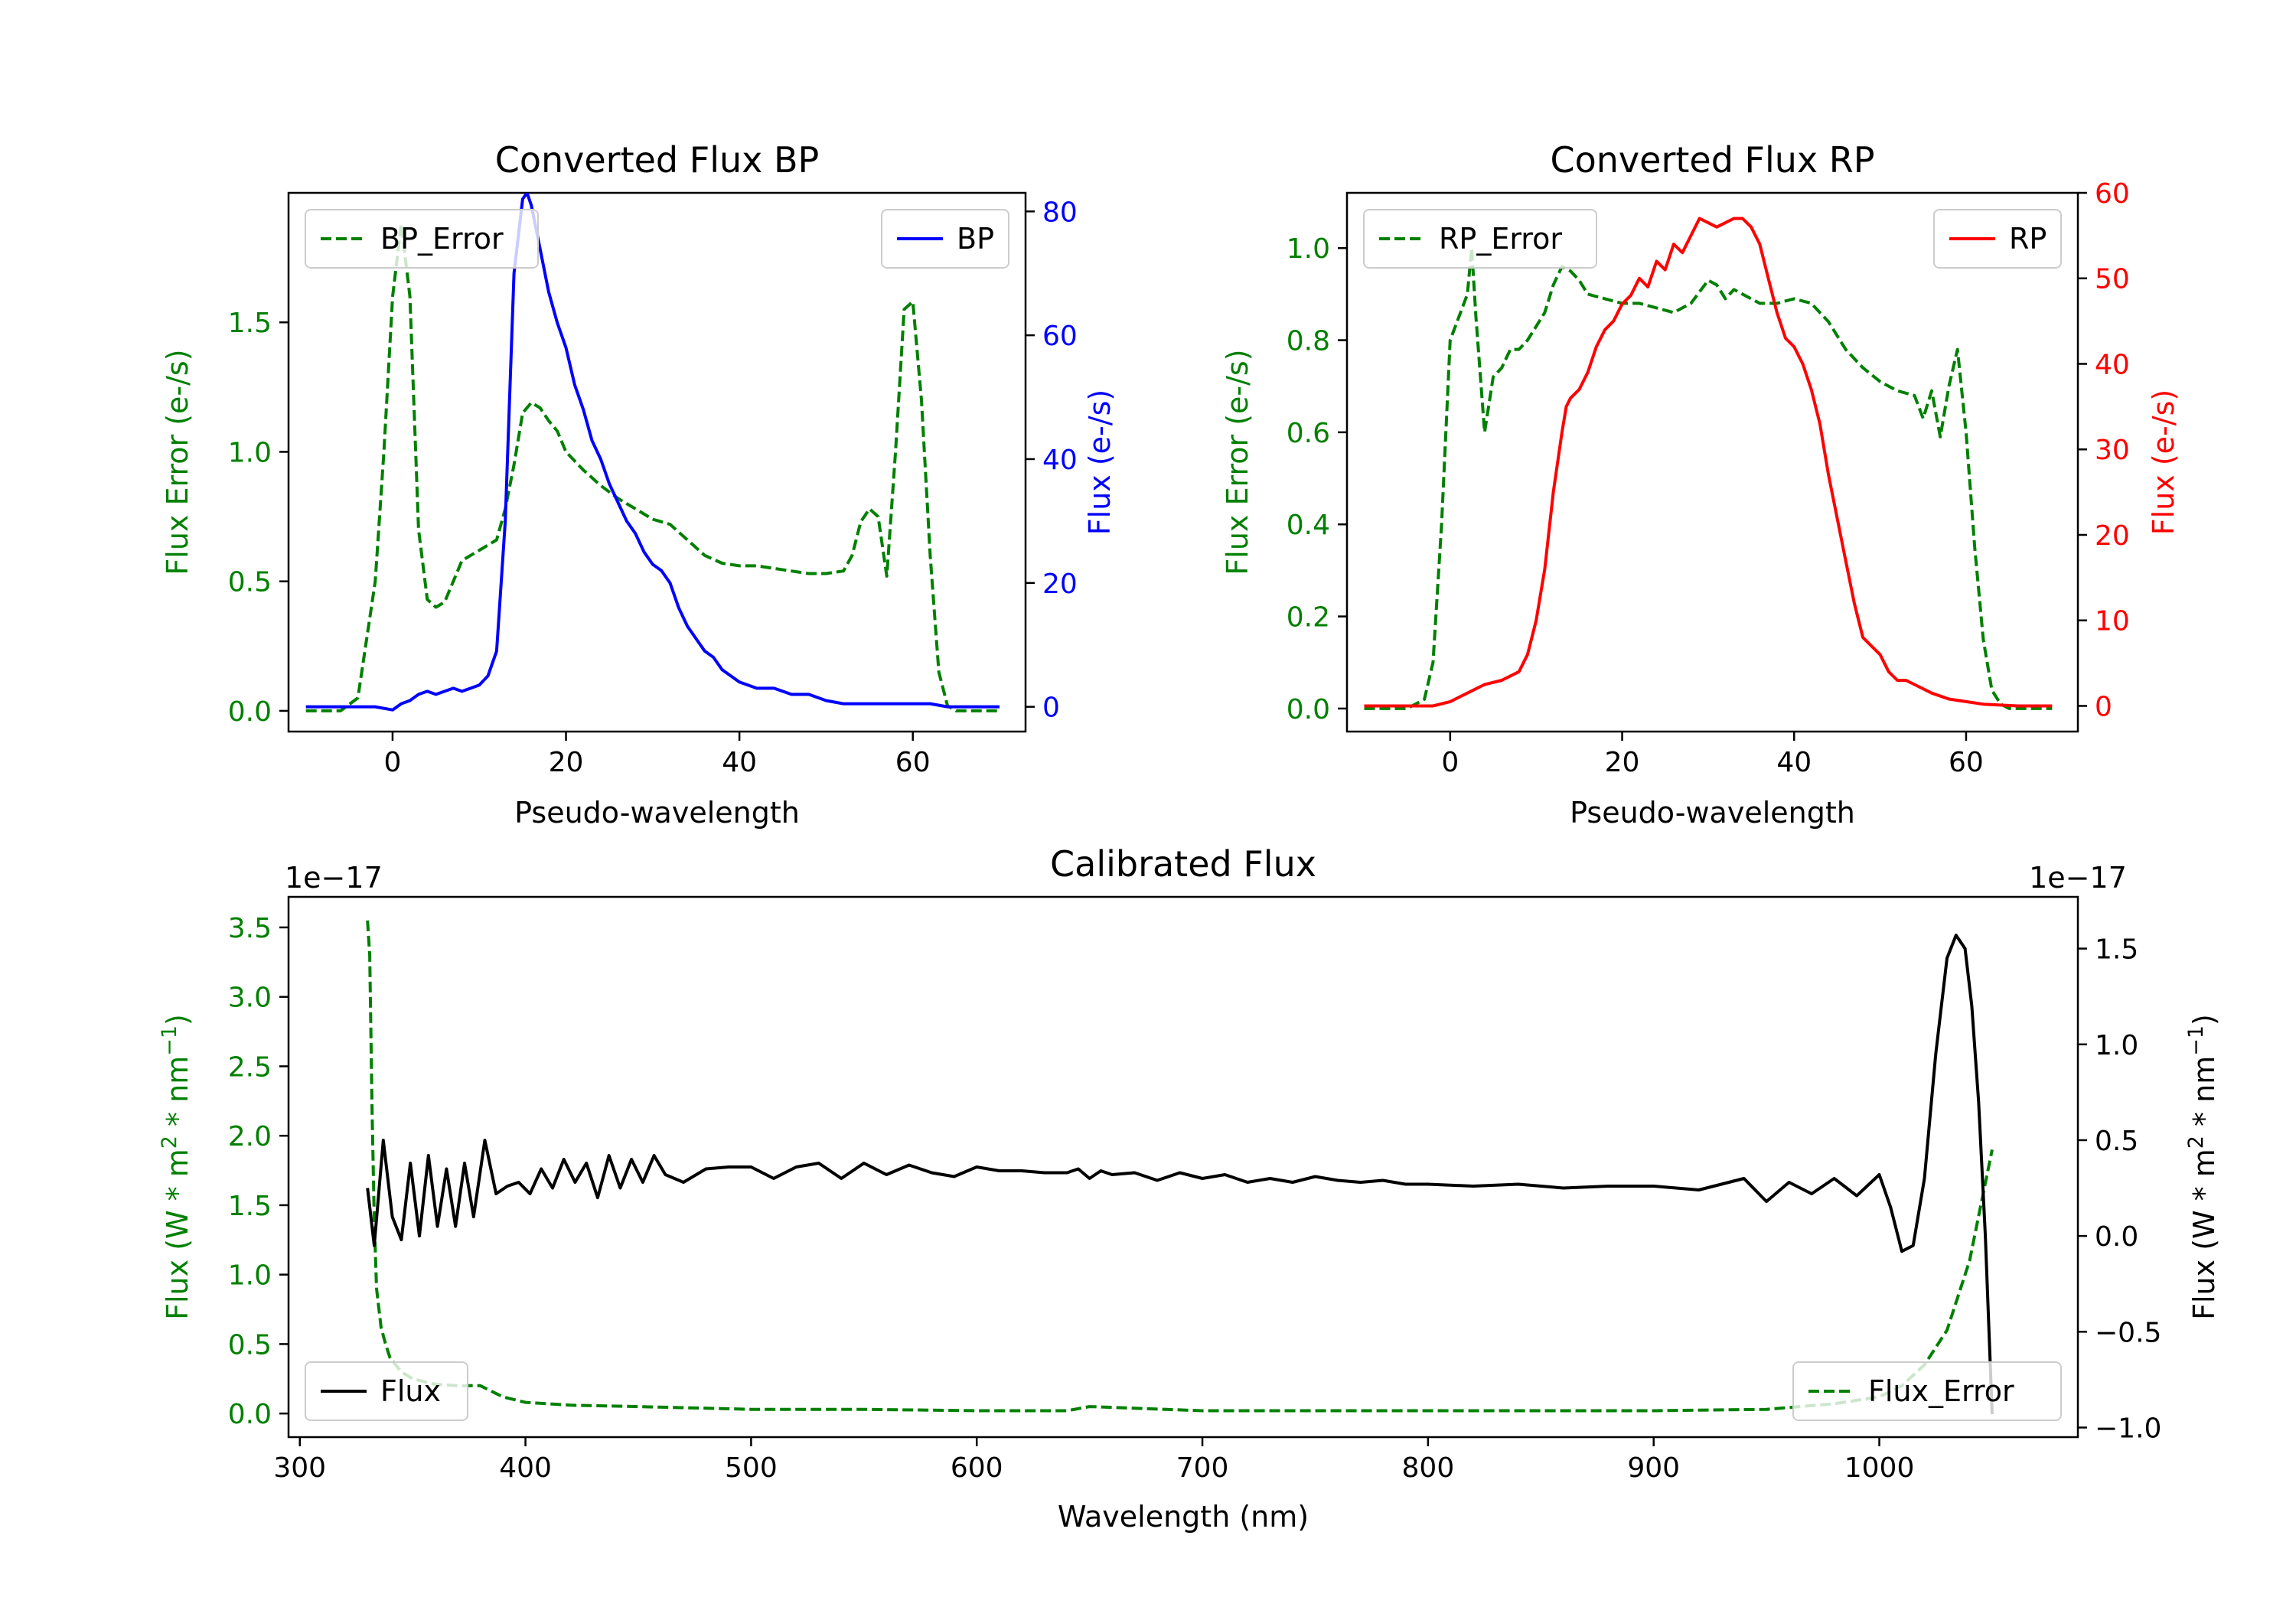 Image resolution: width=2296 pixels, height=1607 pixels. I want to click on left-y-tick-label: 2.5, so click(250, 1067).